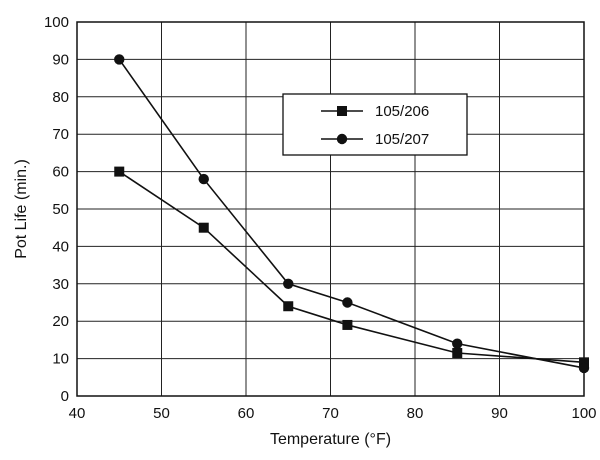 The image size is (600, 460). What do you see at coordinates (60, 284) in the screenshot?
I see `y-tick-label-3: 30` at bounding box center [60, 284].